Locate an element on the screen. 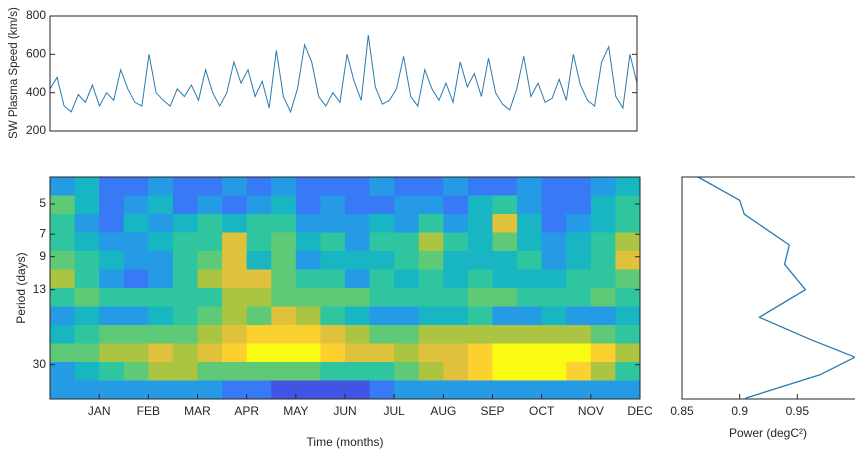 The image size is (855, 464). y-tick-label: 5 is located at coordinates (42, 203).